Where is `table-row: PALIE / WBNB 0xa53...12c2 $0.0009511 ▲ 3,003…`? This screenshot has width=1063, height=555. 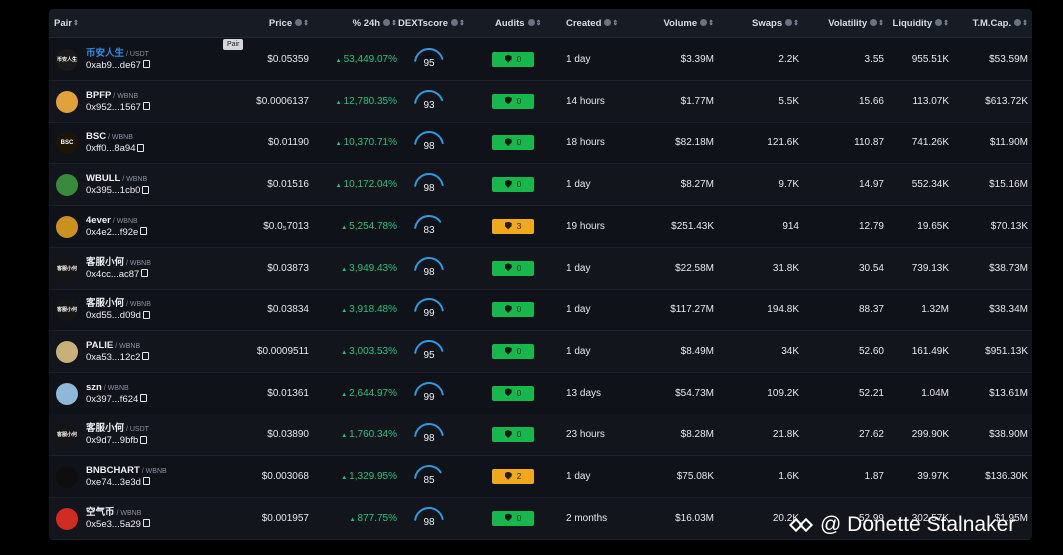
table-row: PALIE / WBNB 0xa53...12c2 $0.0009511 ▲ 3,003… is located at coordinates (540, 351).